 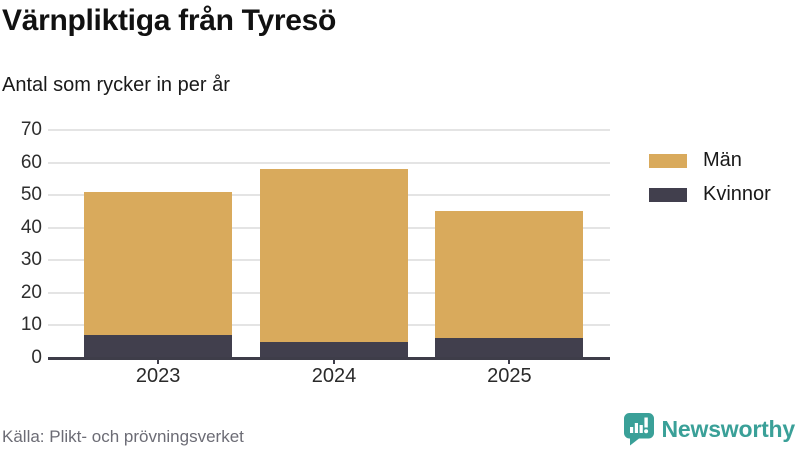 I want to click on bar-chart-bubble-icon, so click(x=639, y=429).